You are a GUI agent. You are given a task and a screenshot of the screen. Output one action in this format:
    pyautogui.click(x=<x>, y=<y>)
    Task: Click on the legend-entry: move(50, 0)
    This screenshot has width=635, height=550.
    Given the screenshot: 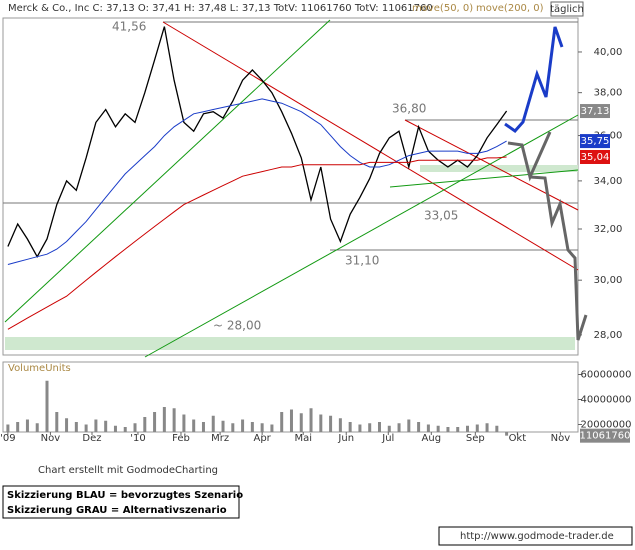 What is the action you would take?
    pyautogui.click(x=442, y=8)
    